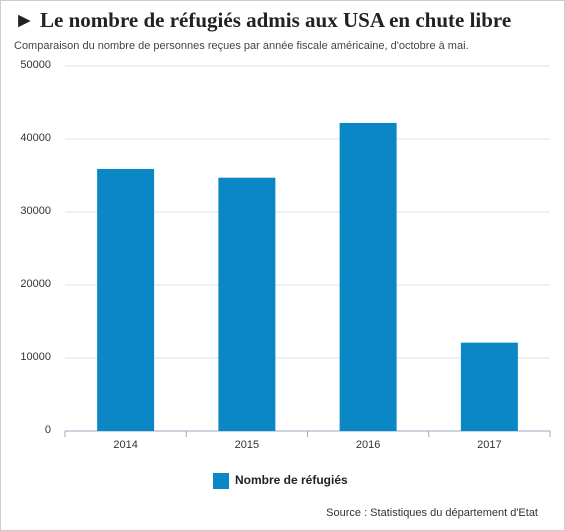 The height and width of the screenshot is (531, 565). What do you see at coordinates (291, 480) in the screenshot?
I see `legend-label: Nombre de réfugiés` at bounding box center [291, 480].